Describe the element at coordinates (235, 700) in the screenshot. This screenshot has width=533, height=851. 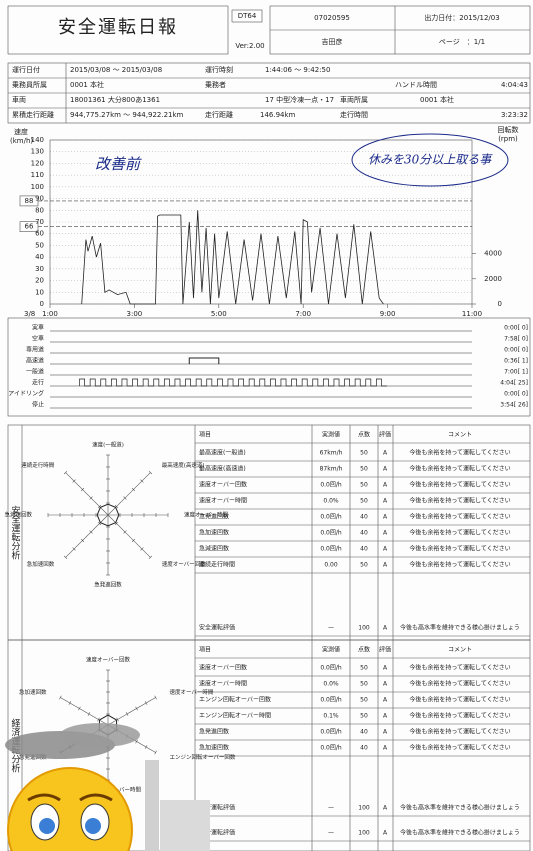
I see `table-cell: エンジン回転オーバー回数` at that location.